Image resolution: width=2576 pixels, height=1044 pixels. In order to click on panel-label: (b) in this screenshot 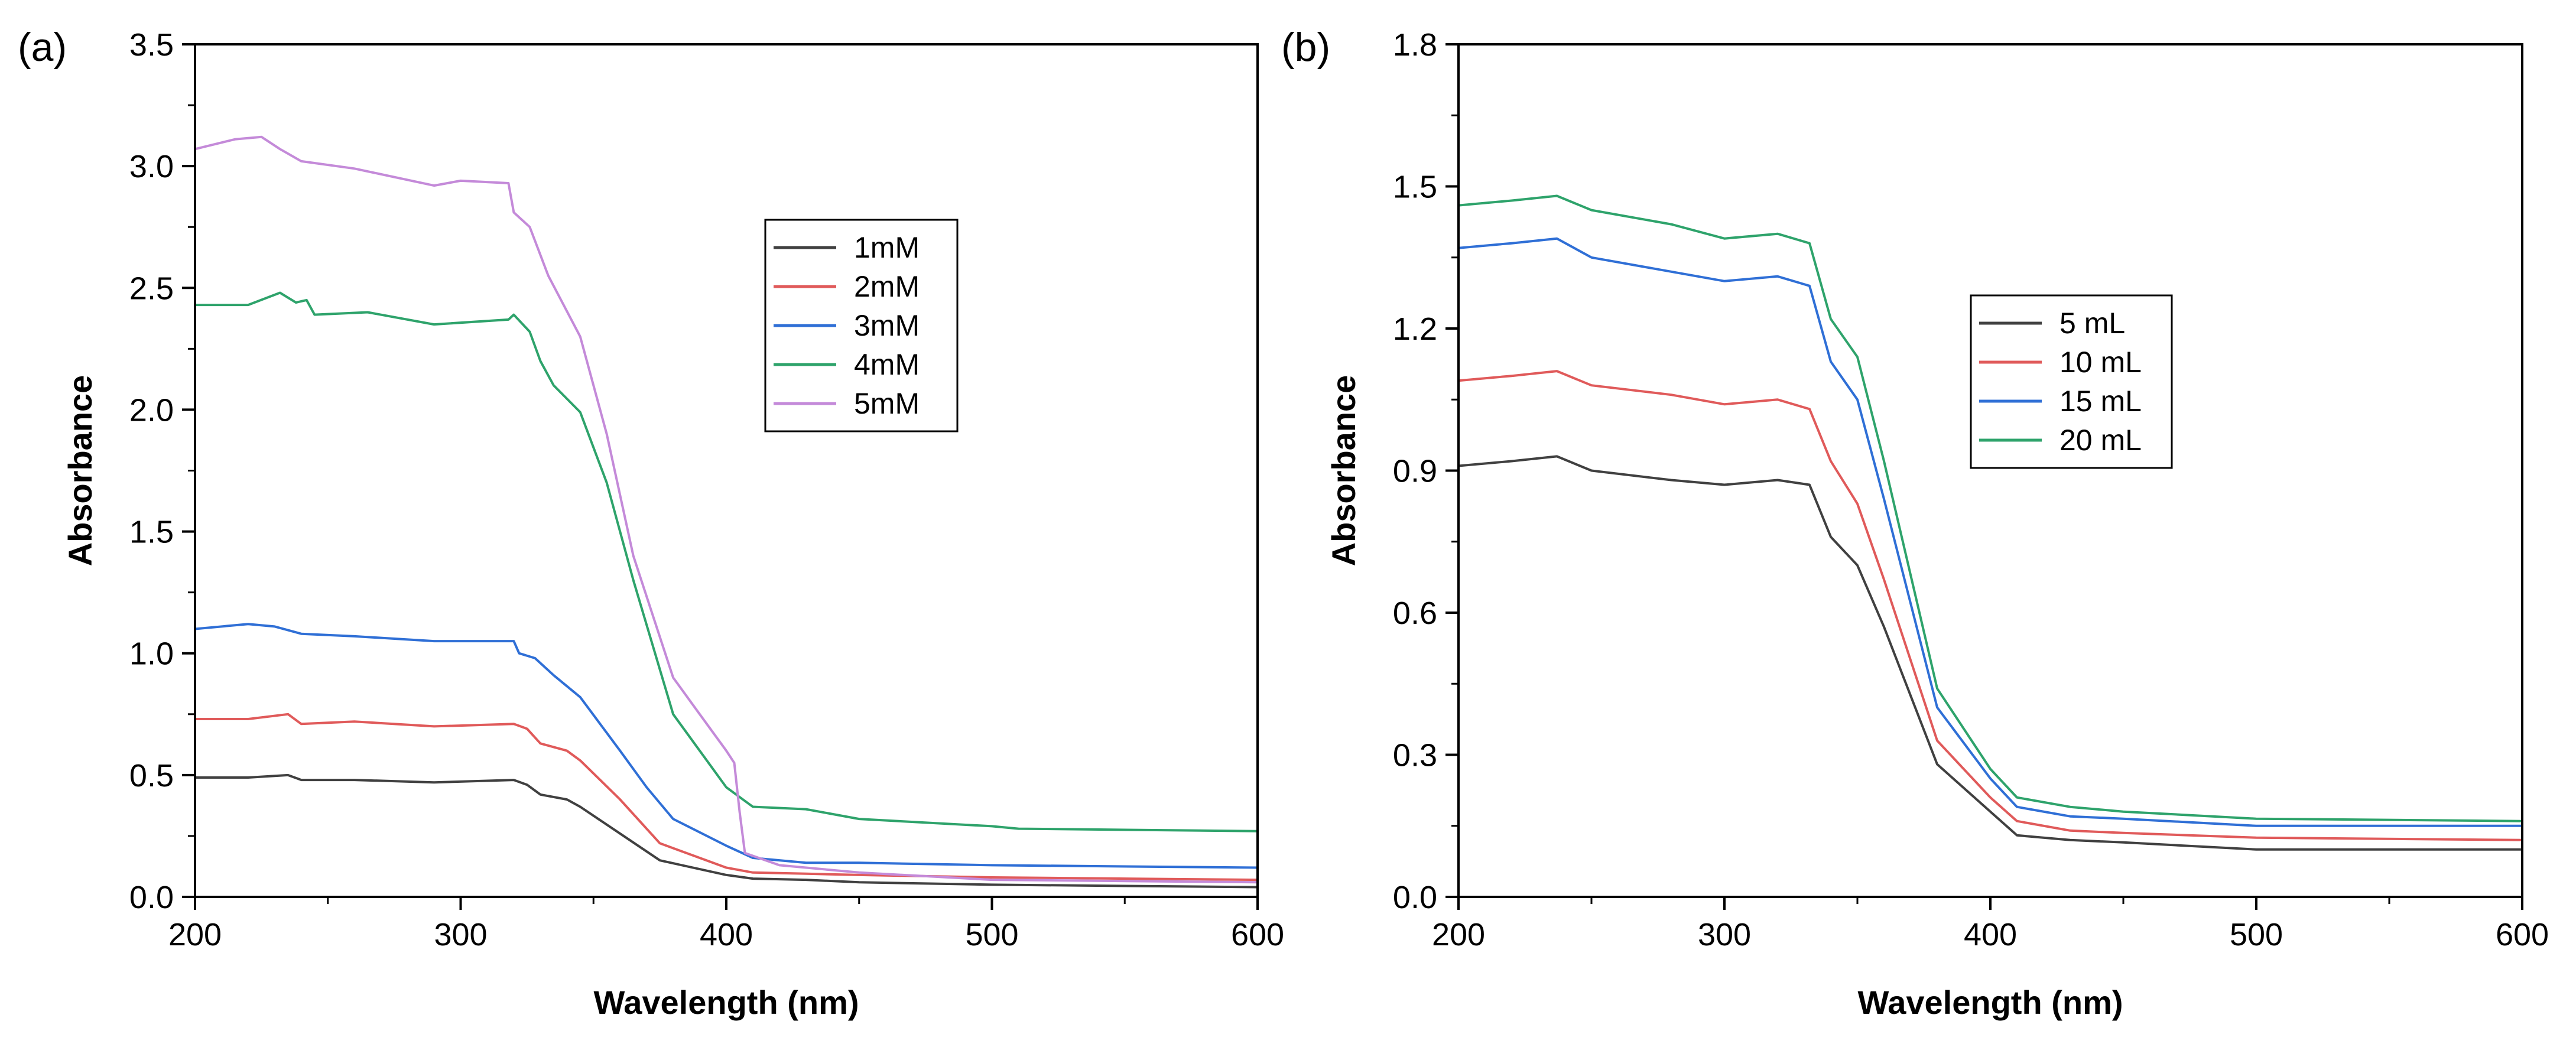, I will do `click(1305, 47)`.